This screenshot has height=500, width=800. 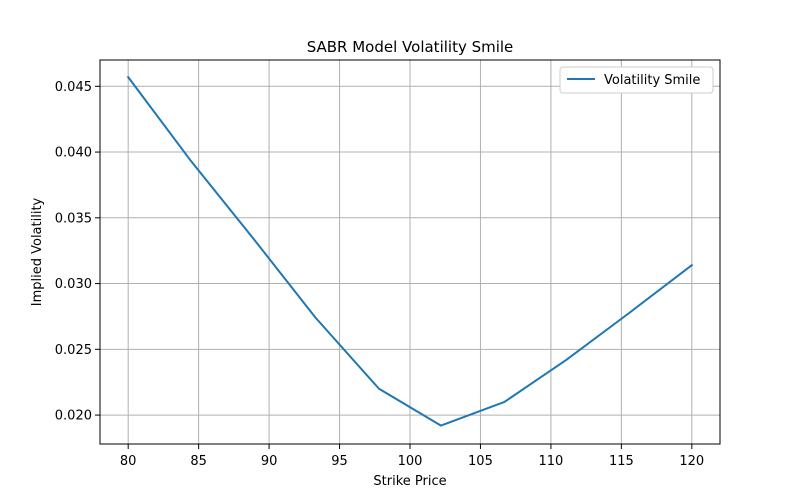 What do you see at coordinates (73, 350) in the screenshot?
I see `y-tick-label: 0.025` at bounding box center [73, 350].